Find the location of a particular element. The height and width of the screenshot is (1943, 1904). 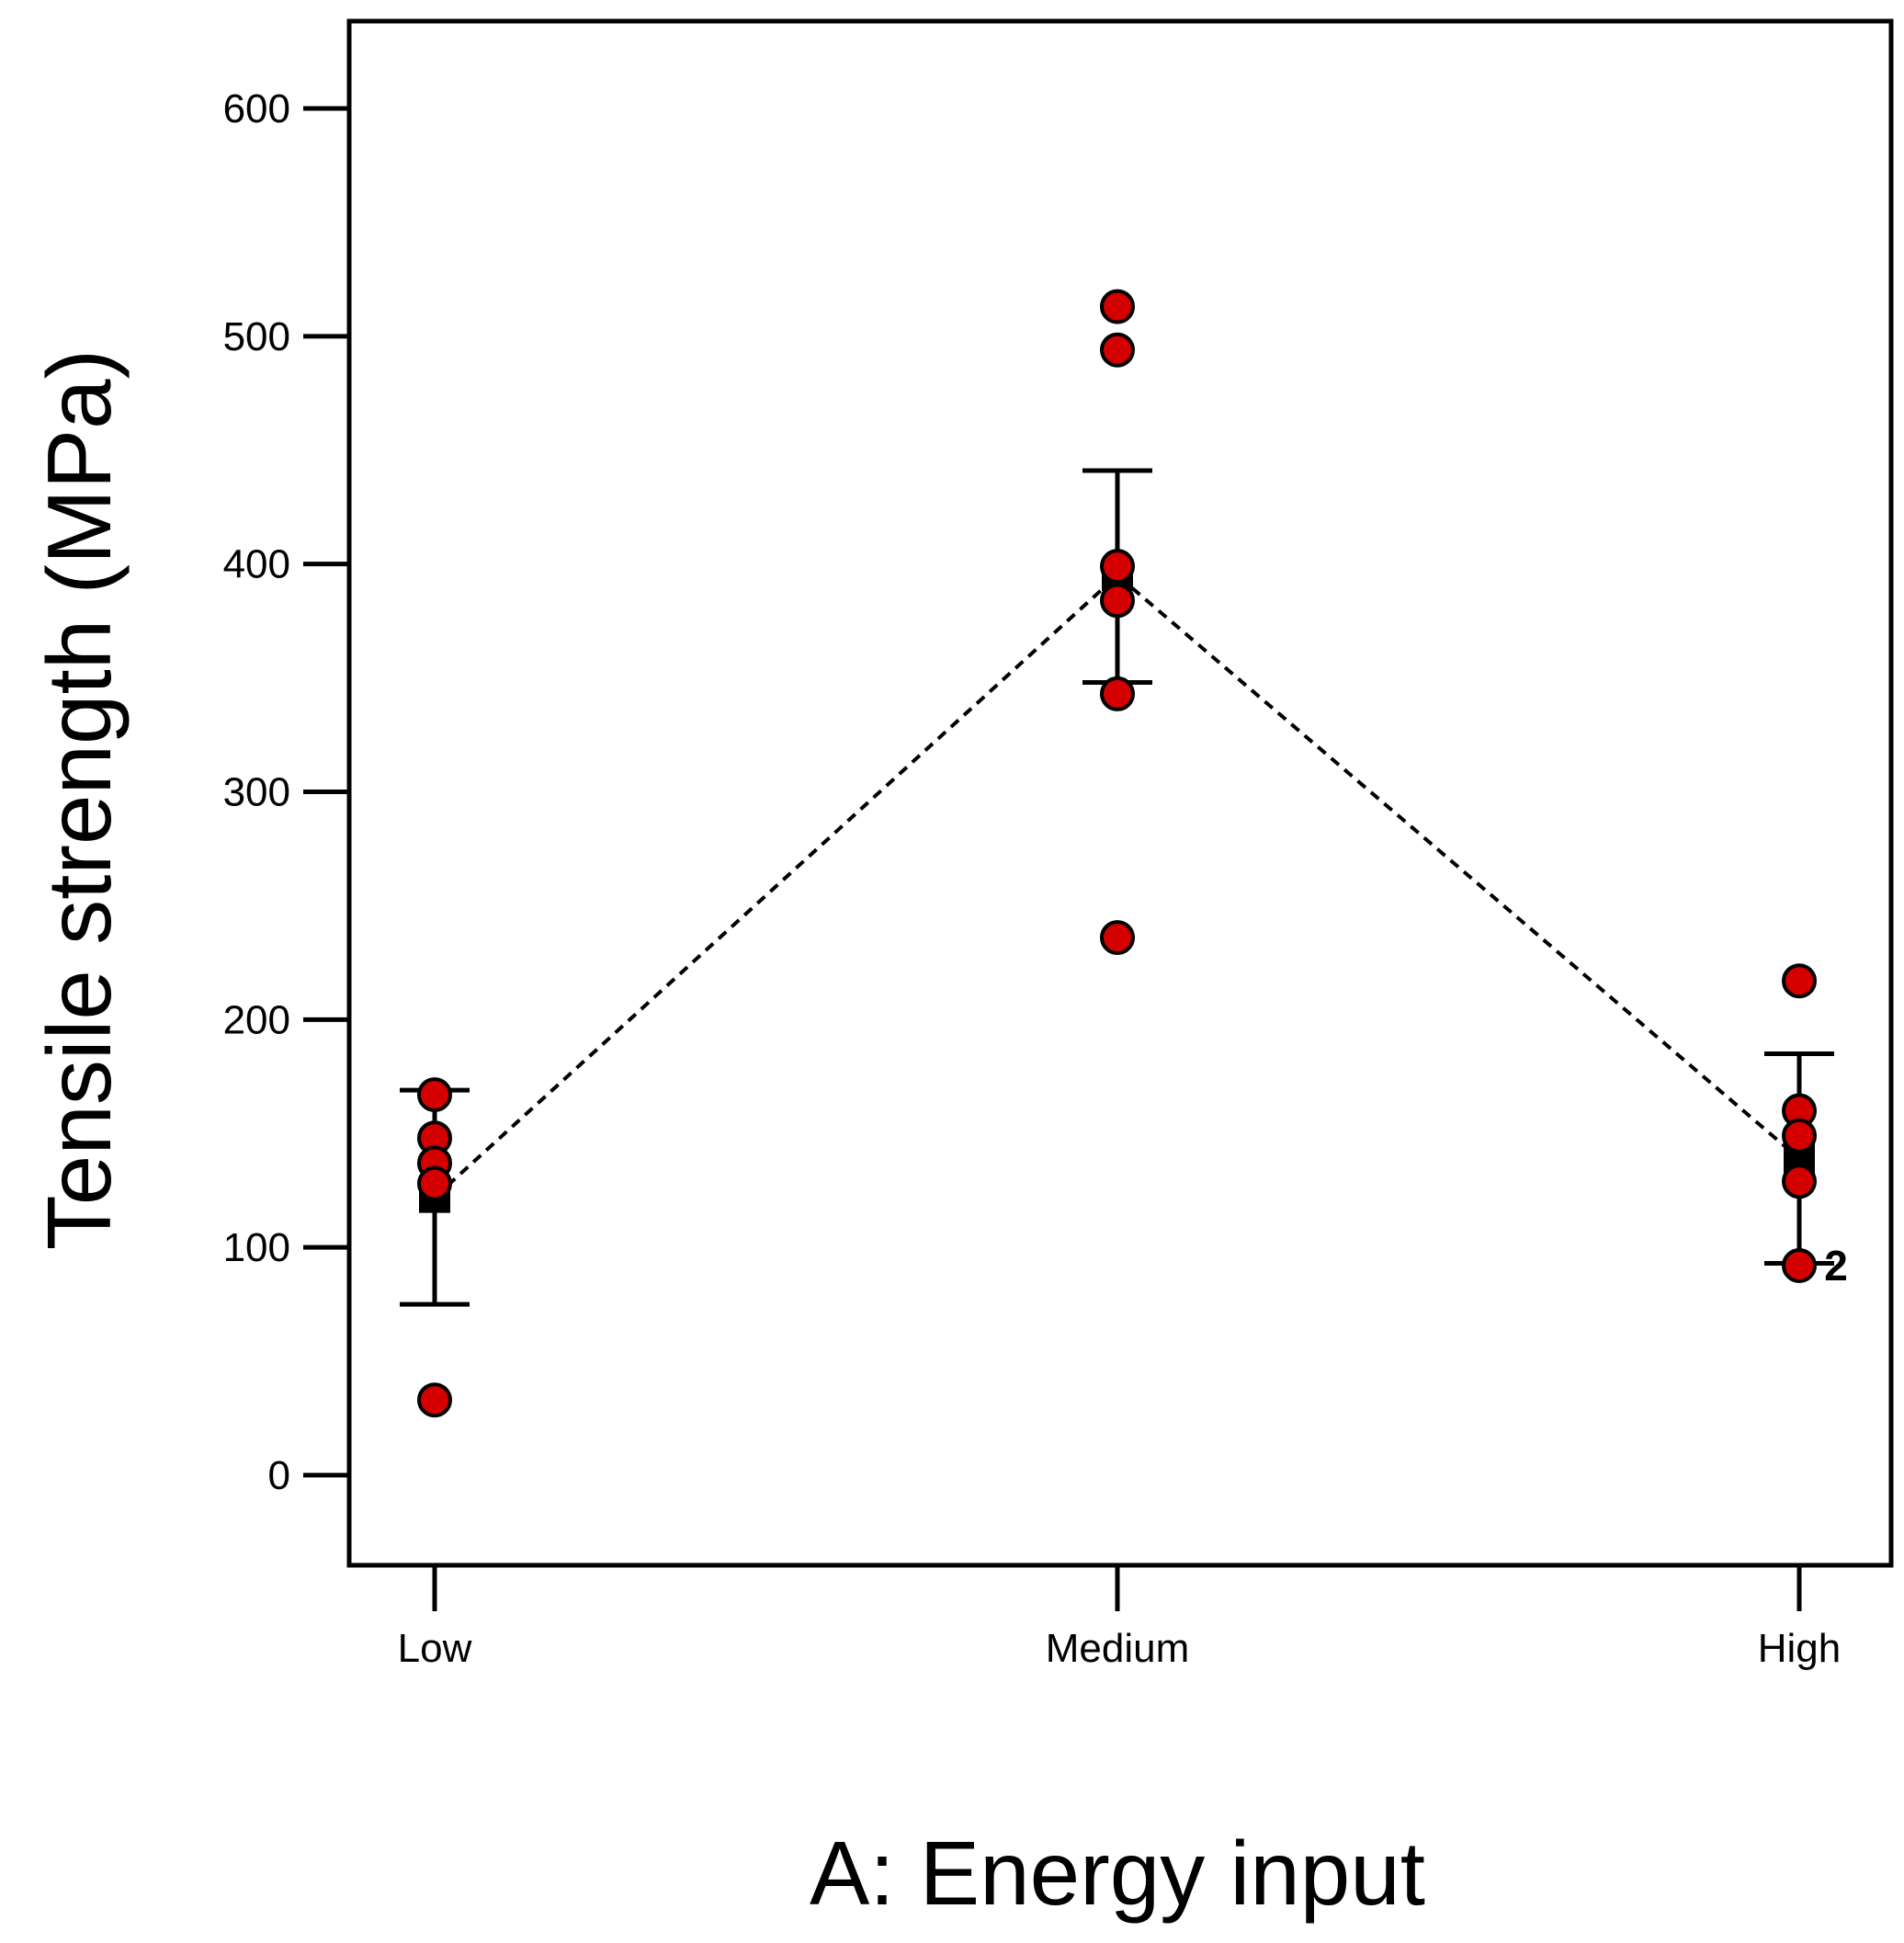

x-tick-label-high: High is located at coordinates (1800, 1648).